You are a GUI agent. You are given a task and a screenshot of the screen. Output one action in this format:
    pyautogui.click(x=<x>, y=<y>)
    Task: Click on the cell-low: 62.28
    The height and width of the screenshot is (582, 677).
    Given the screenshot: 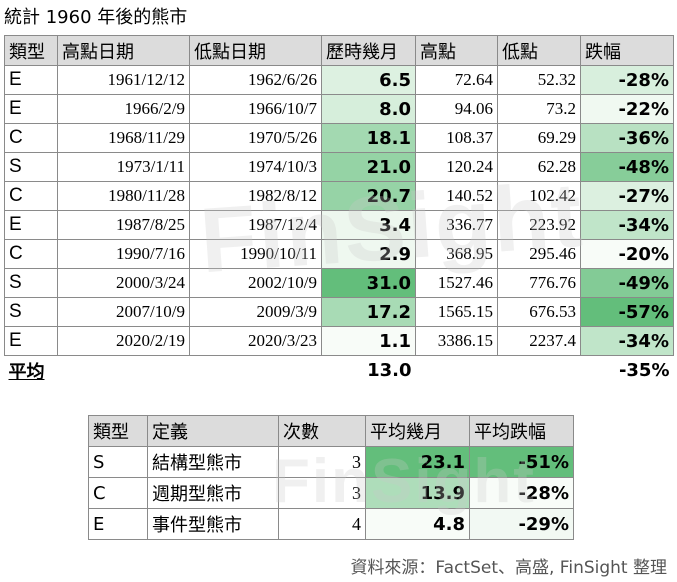 What is the action you would take?
    pyautogui.click(x=539, y=167)
    